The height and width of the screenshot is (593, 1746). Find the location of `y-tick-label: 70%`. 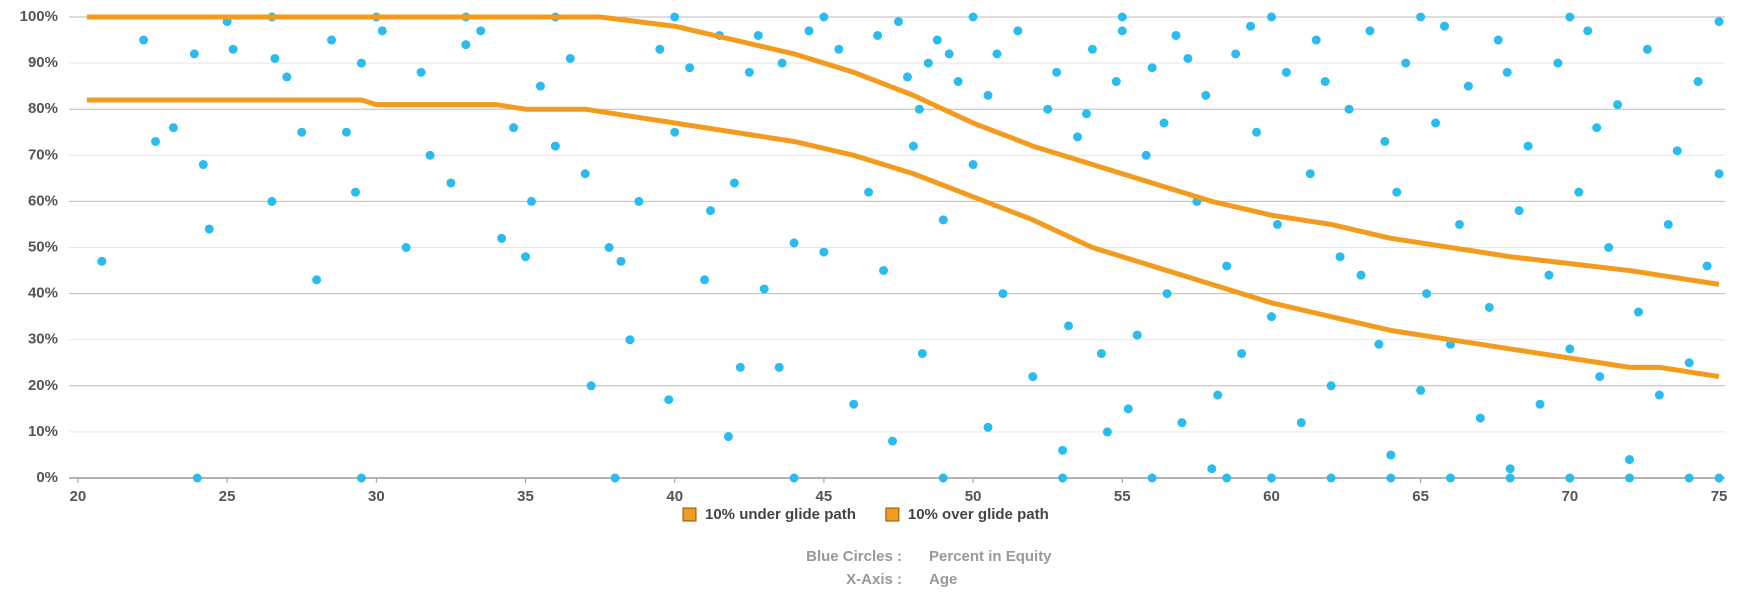

y-tick-label: 70% is located at coordinates (43, 154).